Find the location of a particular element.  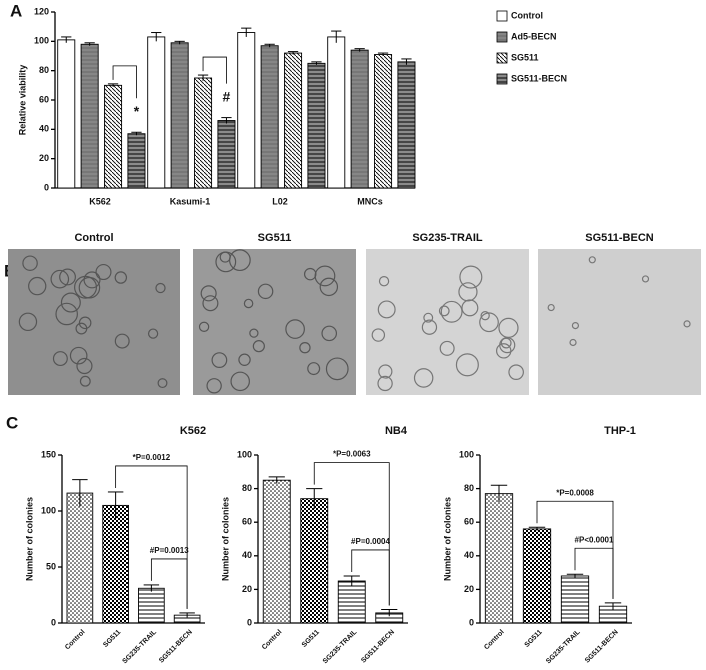

image-label: SG235-TRAIL is located at coordinates (447, 238).